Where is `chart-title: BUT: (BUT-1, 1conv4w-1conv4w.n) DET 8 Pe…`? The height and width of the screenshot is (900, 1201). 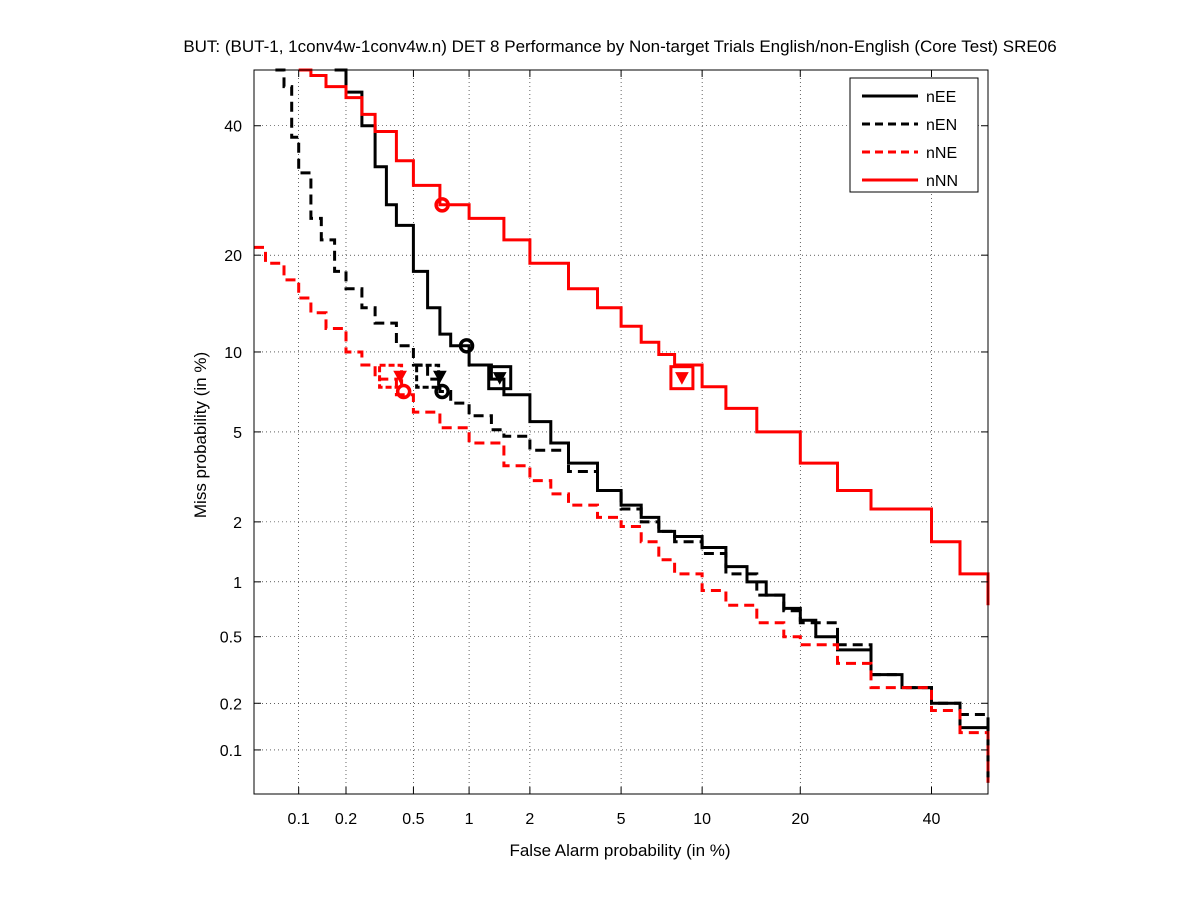 chart-title: BUT: (BUT-1, 1conv4w-1conv4w.n) DET 8 Pe… is located at coordinates (619, 46).